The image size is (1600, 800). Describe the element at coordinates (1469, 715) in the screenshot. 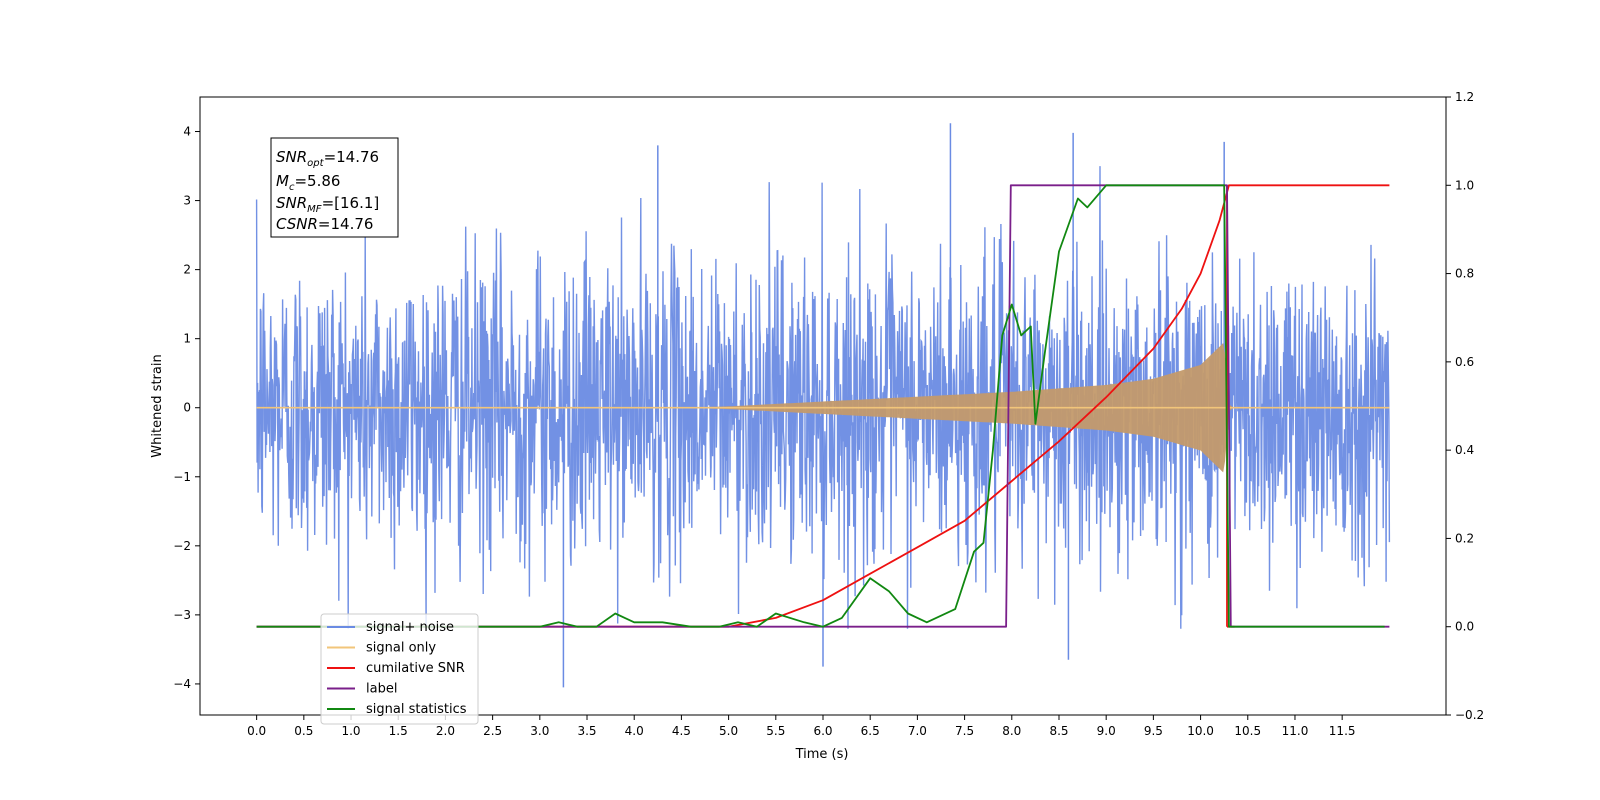

I see `y2-tick-label: −0.2` at that location.